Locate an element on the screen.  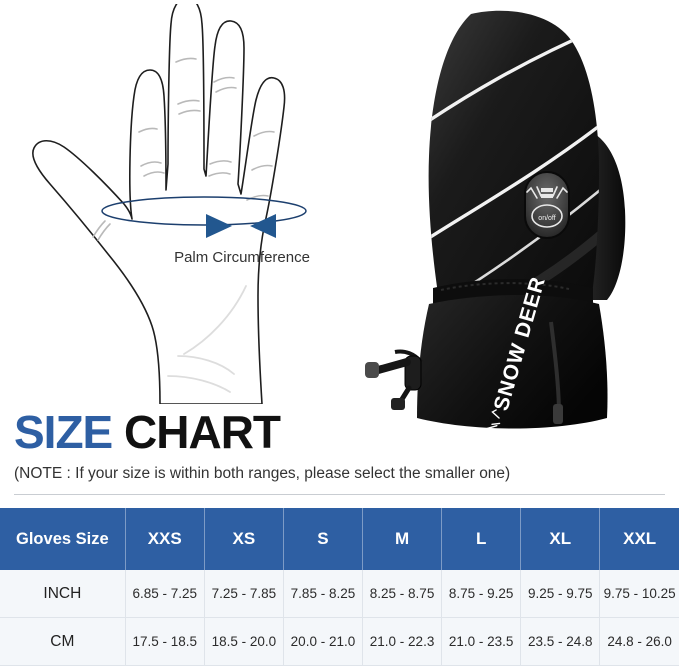
power-button: on/off is located at coordinates (547, 205).